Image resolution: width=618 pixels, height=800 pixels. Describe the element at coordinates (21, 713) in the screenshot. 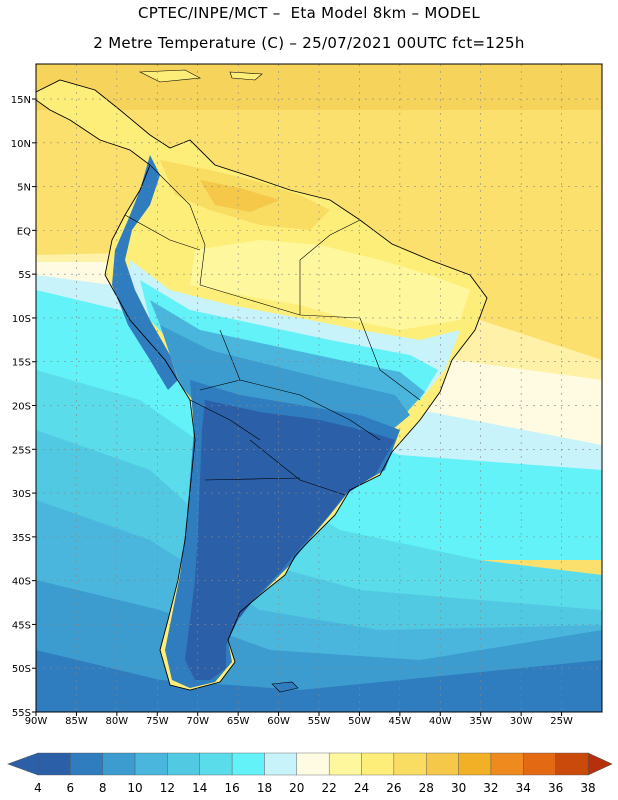

I see `lat-tick-label: 55S` at that location.